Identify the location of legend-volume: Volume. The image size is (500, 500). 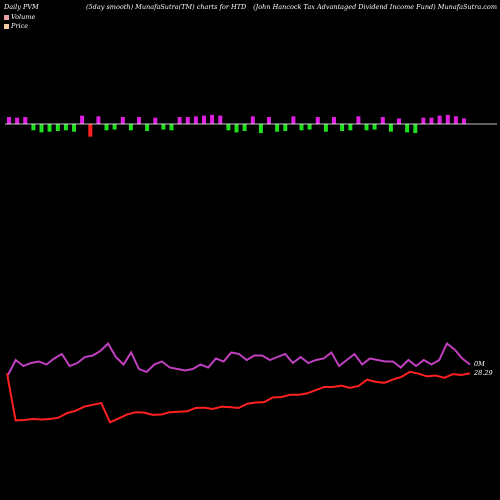
(19, 17).